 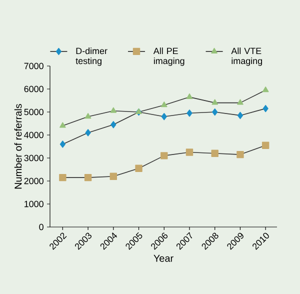 What do you see at coordinates (41, 227) in the screenshot?
I see `y-tick-label: 0` at bounding box center [41, 227].